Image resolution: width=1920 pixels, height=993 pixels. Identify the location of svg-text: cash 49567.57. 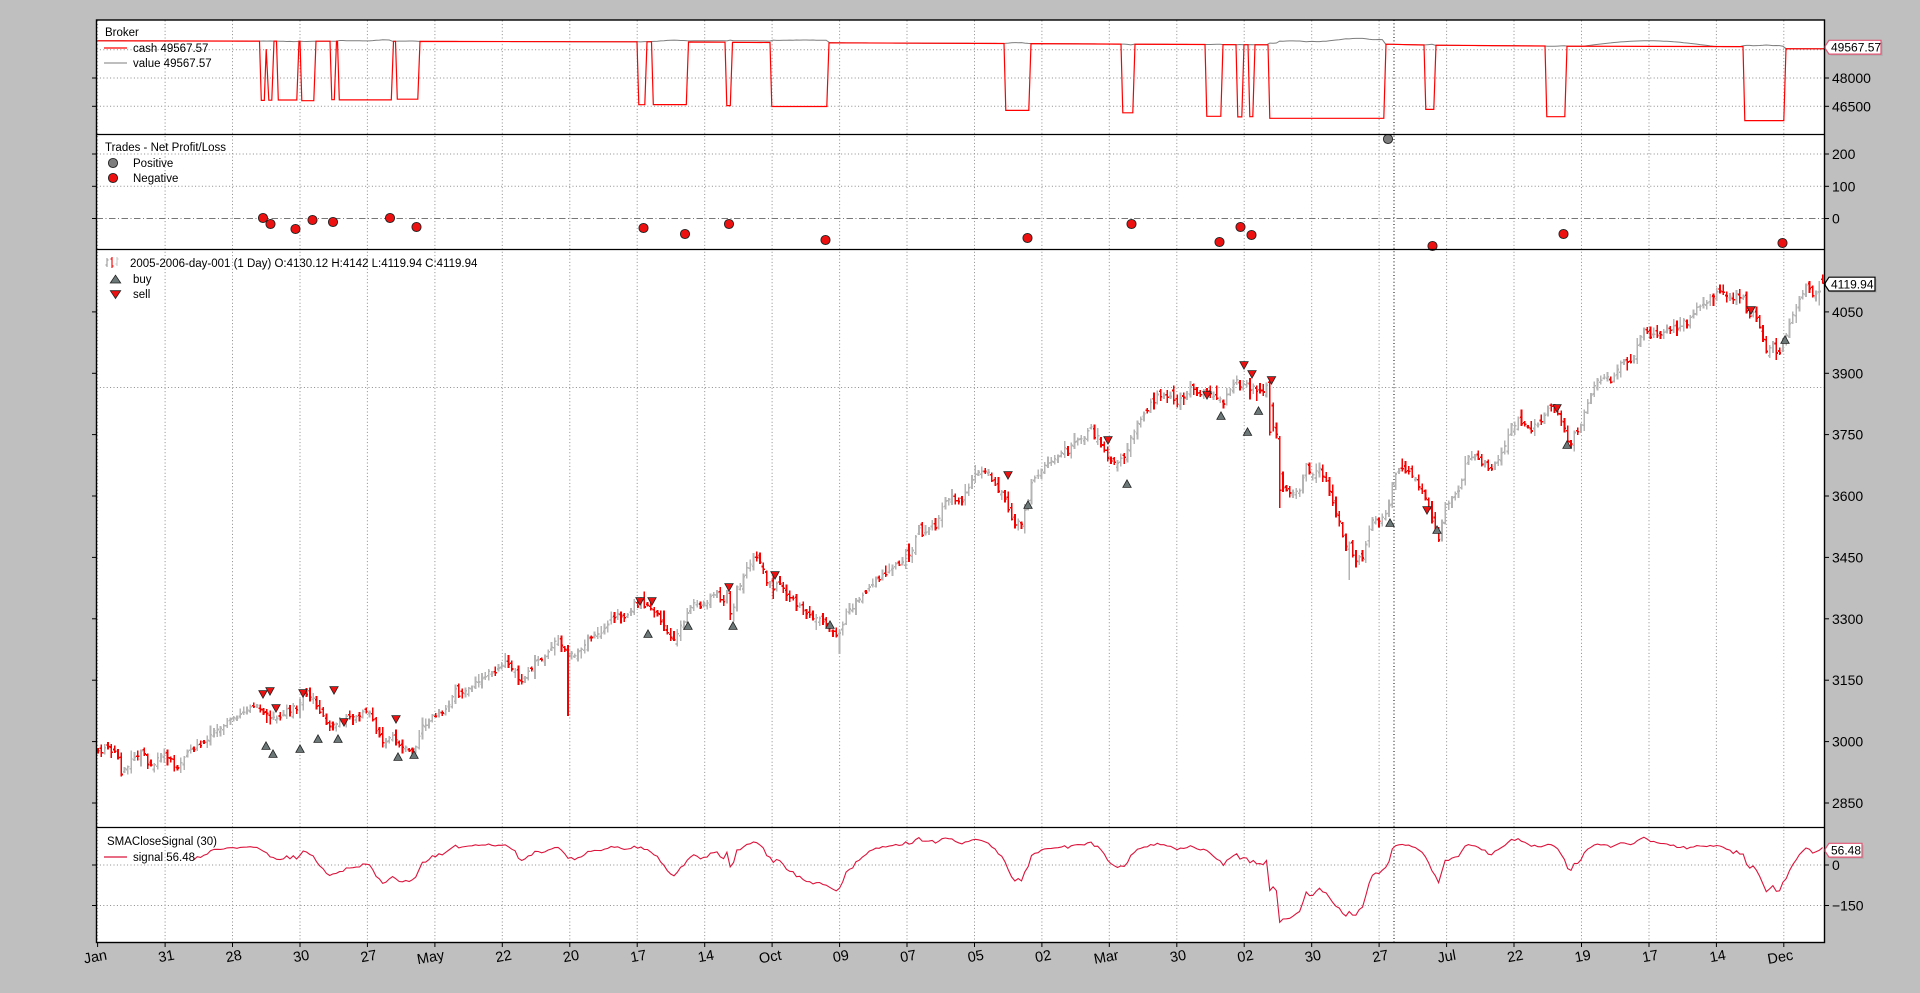
(170, 49).